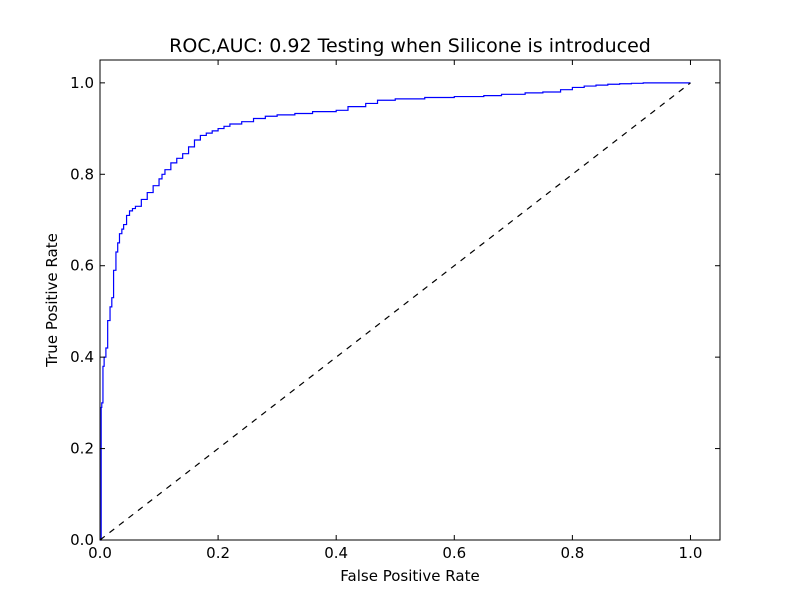  What do you see at coordinates (82, 449) in the screenshot?
I see `y-tick-label: 0.2` at bounding box center [82, 449].